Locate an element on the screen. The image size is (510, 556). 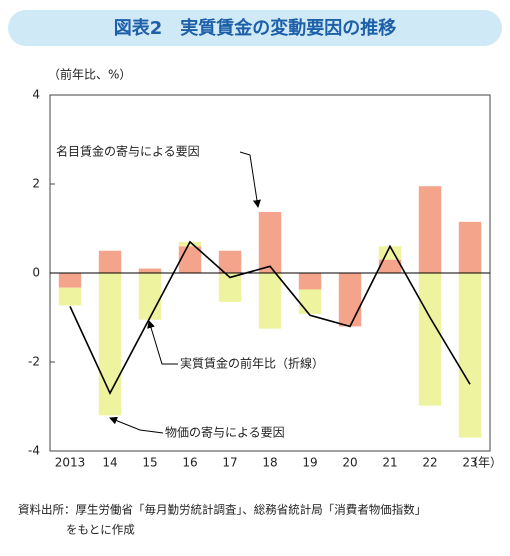
x-tick-label: 17 is located at coordinates (229, 463).